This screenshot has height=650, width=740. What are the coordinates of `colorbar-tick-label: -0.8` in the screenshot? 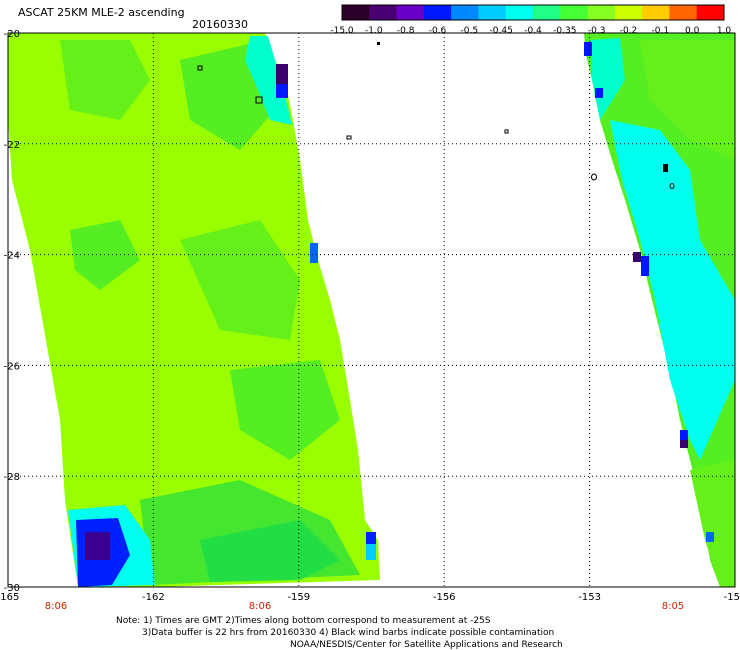 It's located at (406, 31).